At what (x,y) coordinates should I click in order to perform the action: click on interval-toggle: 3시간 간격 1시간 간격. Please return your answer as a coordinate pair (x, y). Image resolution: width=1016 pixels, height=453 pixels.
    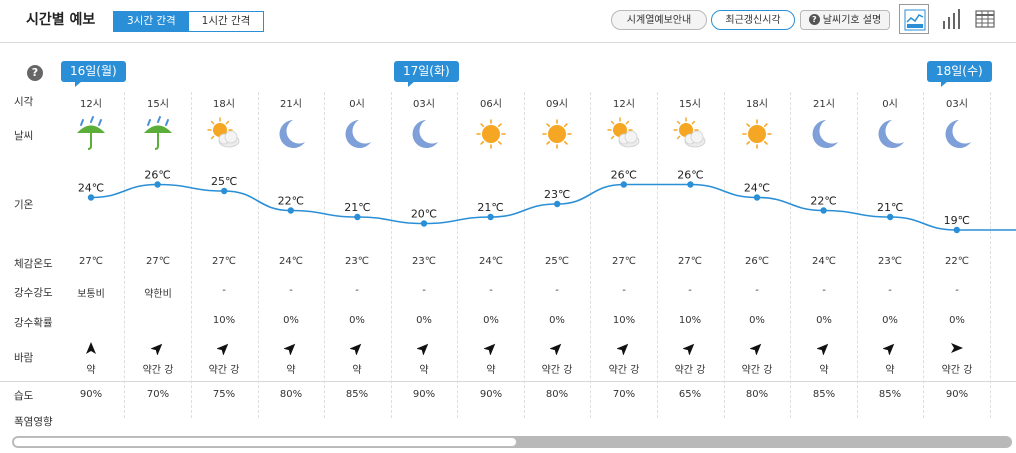
    Looking at the image, I should click on (189, 21).